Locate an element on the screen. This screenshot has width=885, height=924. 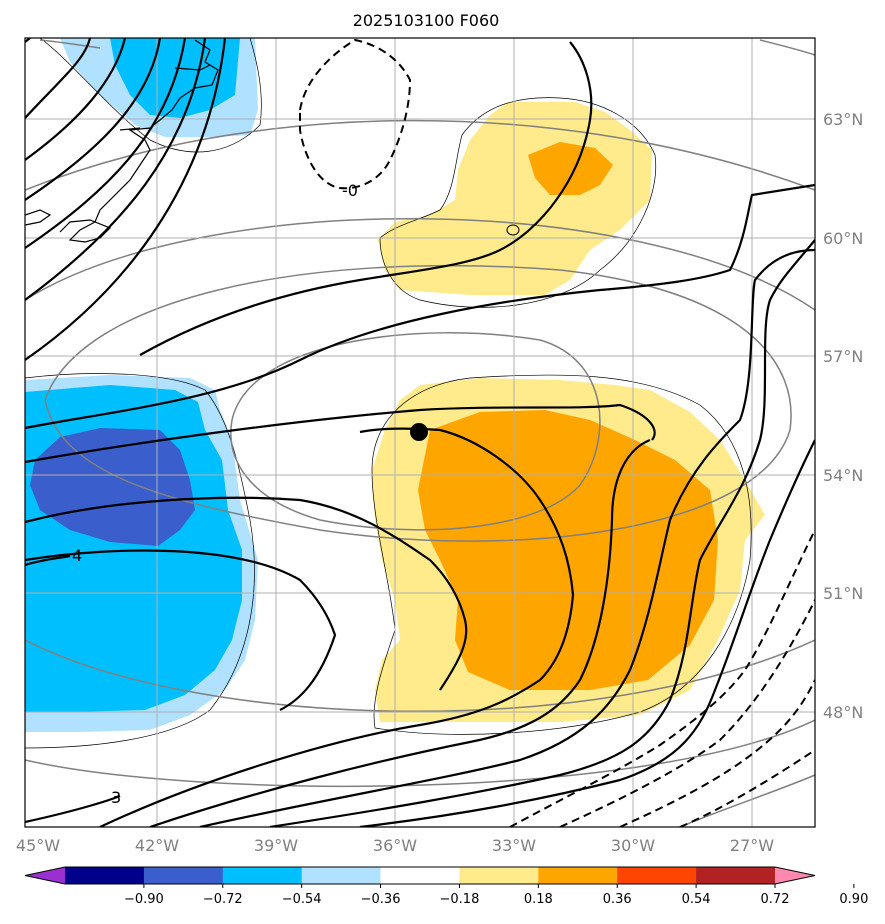
colorbar-tick-label: 0.36 is located at coordinates (617, 899).